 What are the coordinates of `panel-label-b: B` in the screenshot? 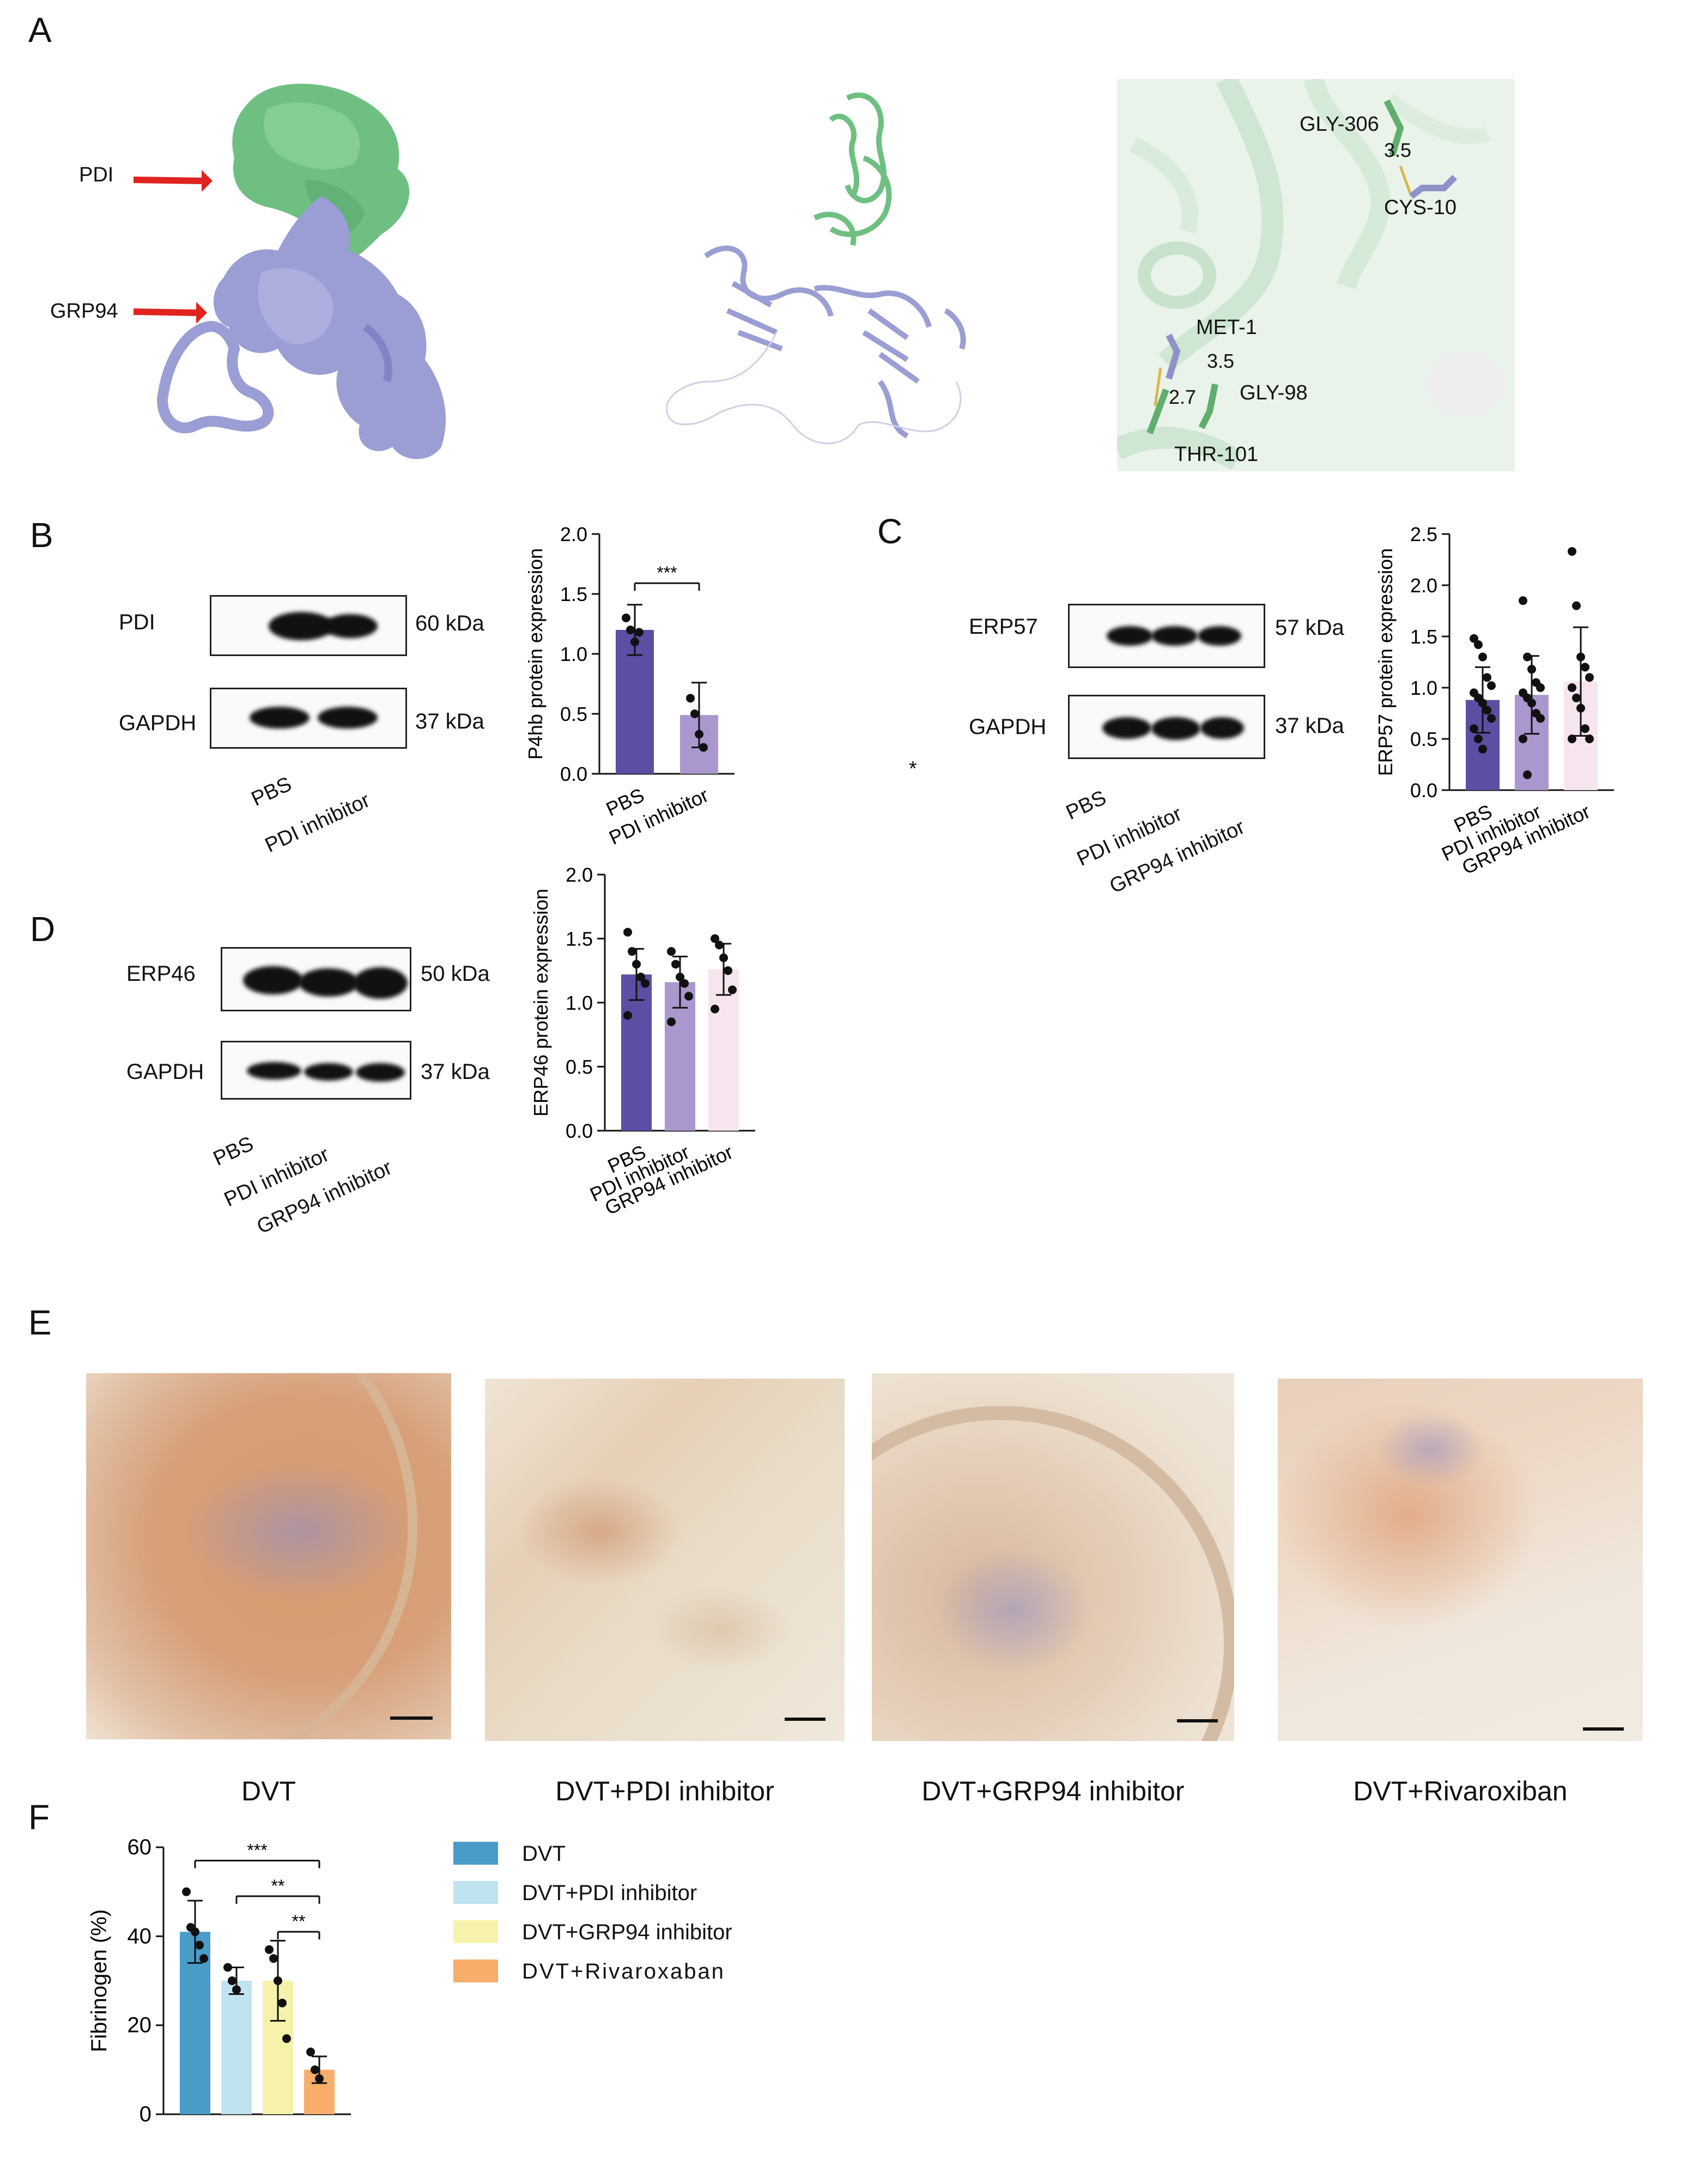 It's located at (41, 535).